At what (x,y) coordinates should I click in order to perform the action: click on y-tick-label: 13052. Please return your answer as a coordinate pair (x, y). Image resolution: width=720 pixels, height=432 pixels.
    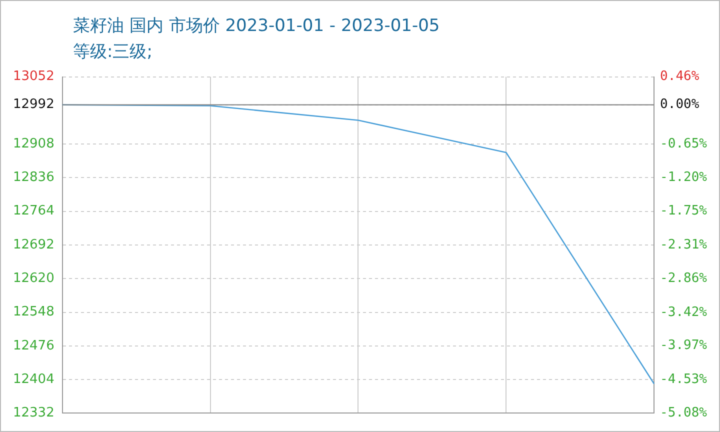
    Looking at the image, I should click on (33, 76).